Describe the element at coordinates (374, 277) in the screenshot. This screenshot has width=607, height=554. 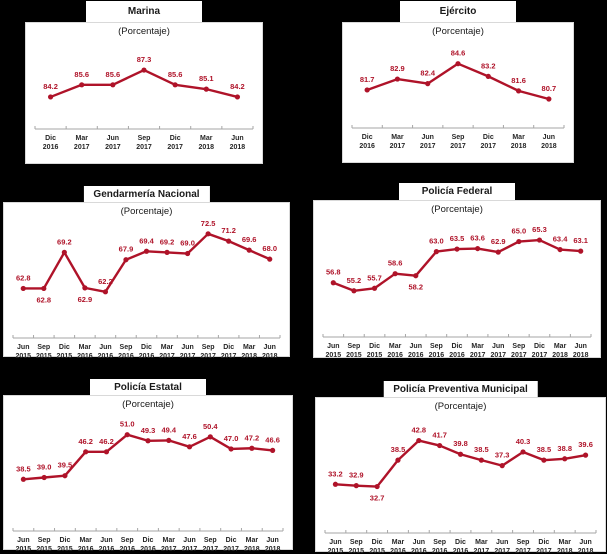
I see `data-point-label: 55.7` at that location.